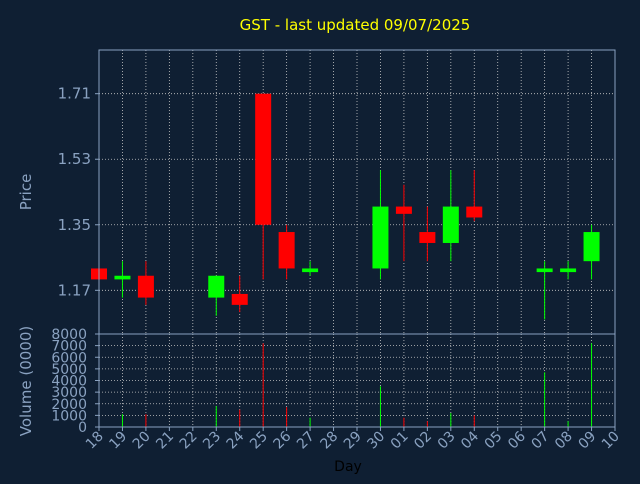 The image size is (640, 484). What do you see at coordinates (376, 441) in the screenshot?
I see `x-tick-label: 30` at bounding box center [376, 441].